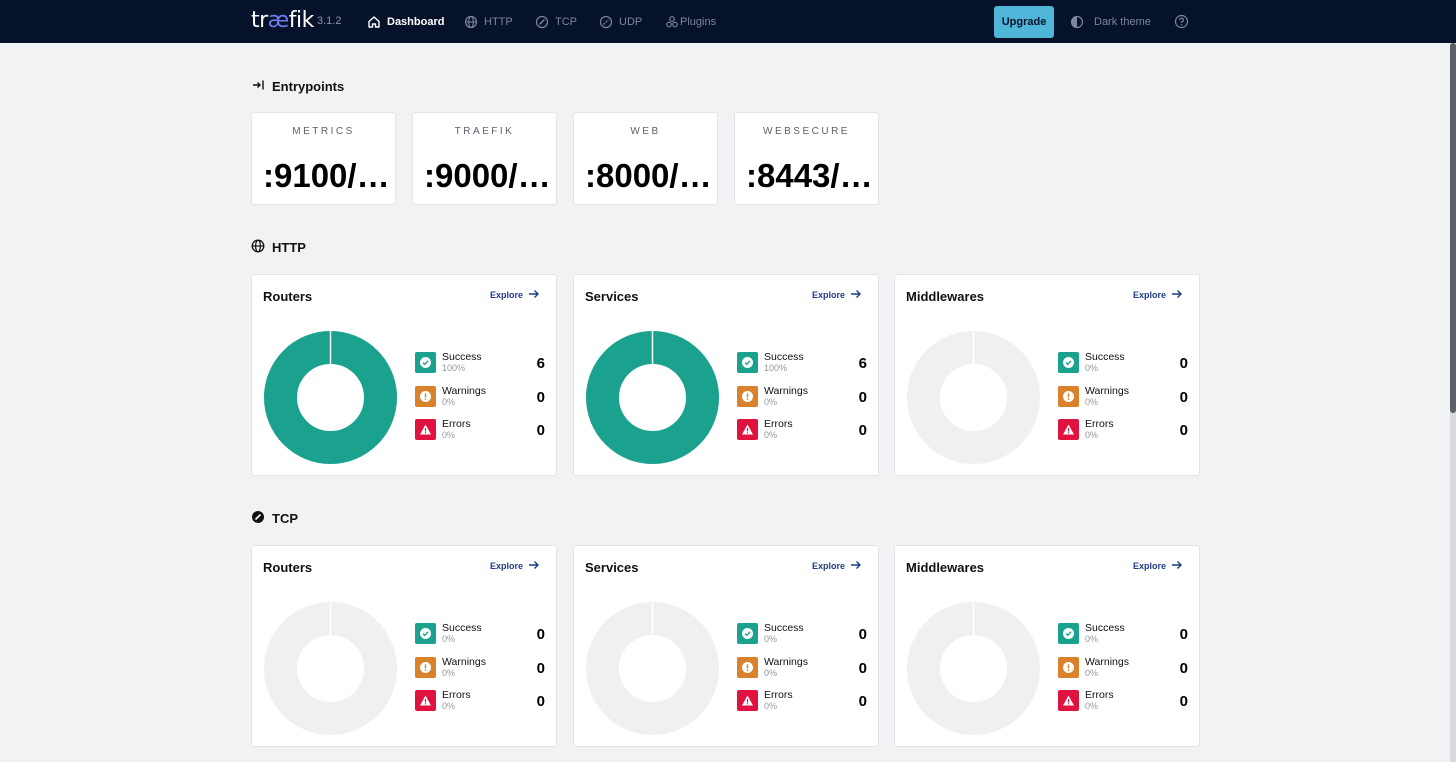 The image size is (1456, 762). I want to click on entrypoint-card-websecure: WEBSECURE :8443/tcp, so click(806, 158).